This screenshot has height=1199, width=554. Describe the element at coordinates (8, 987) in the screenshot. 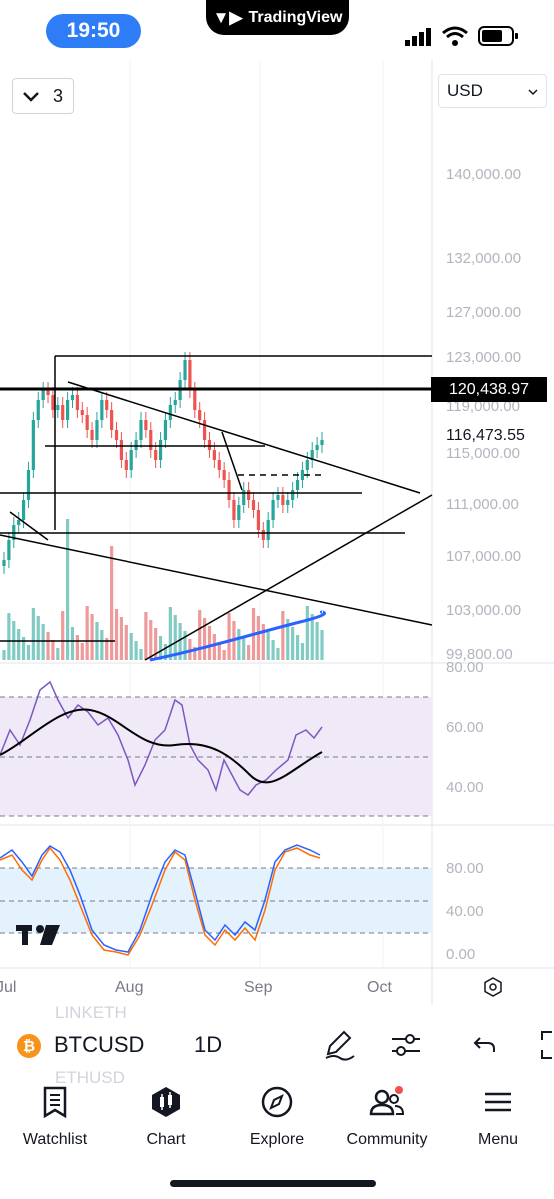

I see `time-axis-label: Jul` at that location.